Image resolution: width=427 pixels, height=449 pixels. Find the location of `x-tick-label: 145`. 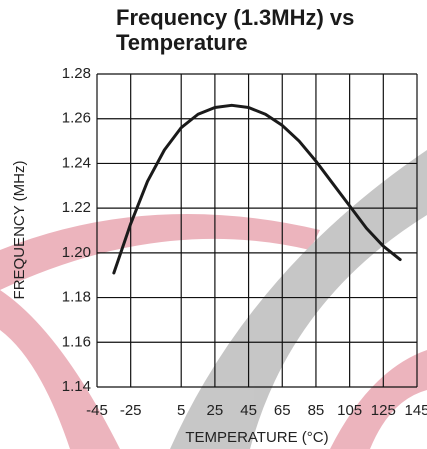

x-tick-label: 145 is located at coordinates (415, 410).